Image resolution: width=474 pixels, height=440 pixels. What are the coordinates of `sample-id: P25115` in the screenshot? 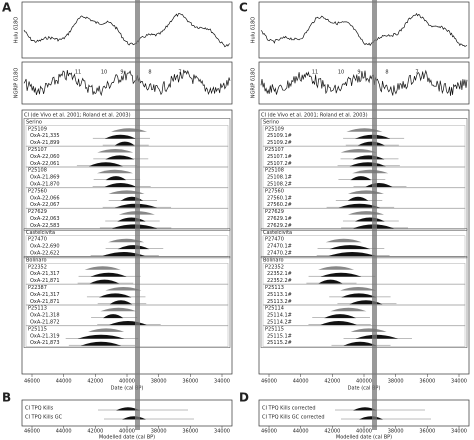 It's located at (37, 329).